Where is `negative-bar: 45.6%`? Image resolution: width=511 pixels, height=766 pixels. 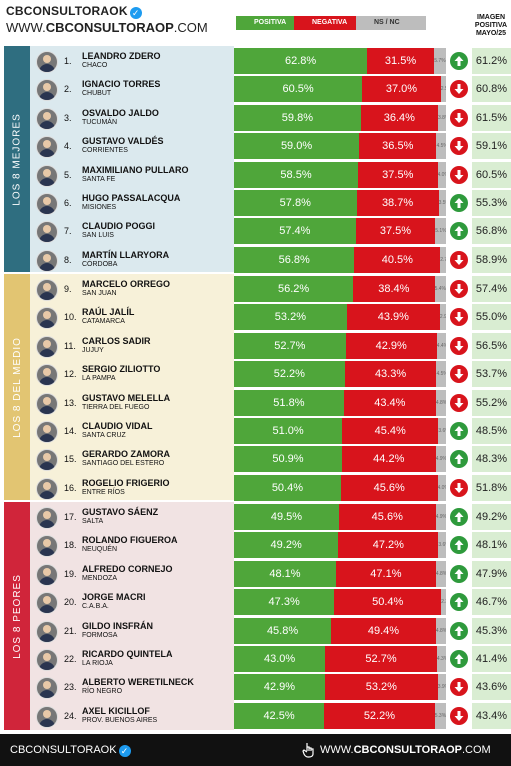 negative-bar: 45.6% is located at coordinates (389, 487).